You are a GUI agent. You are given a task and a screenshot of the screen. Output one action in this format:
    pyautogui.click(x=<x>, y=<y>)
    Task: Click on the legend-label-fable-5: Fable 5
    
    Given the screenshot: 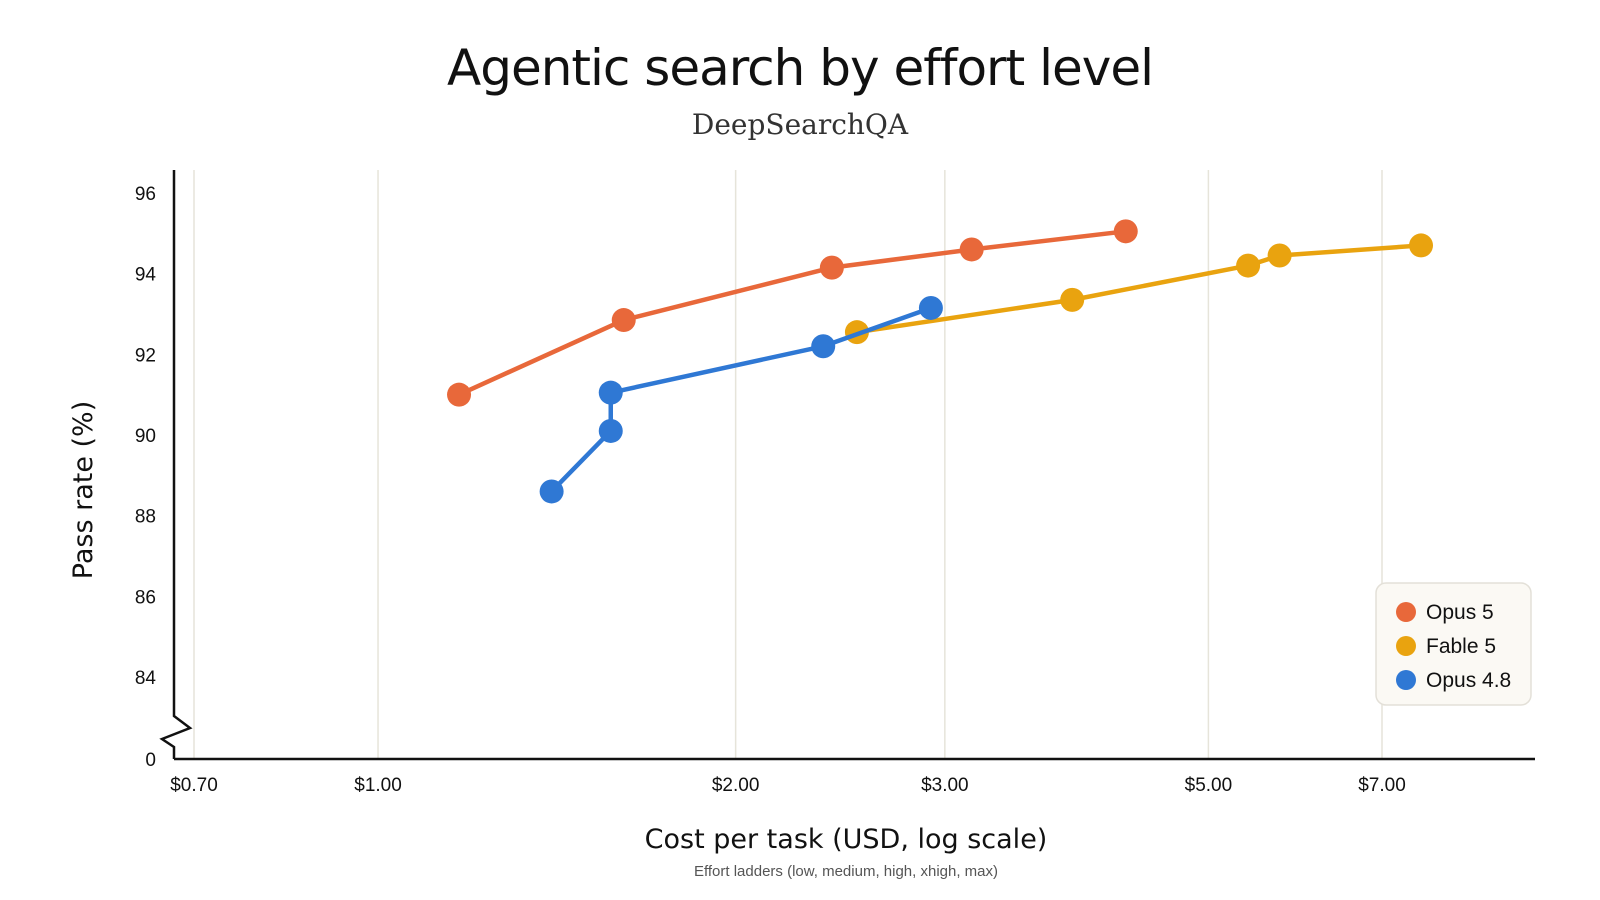 What is the action you would take?
    pyautogui.click(x=1461, y=646)
    